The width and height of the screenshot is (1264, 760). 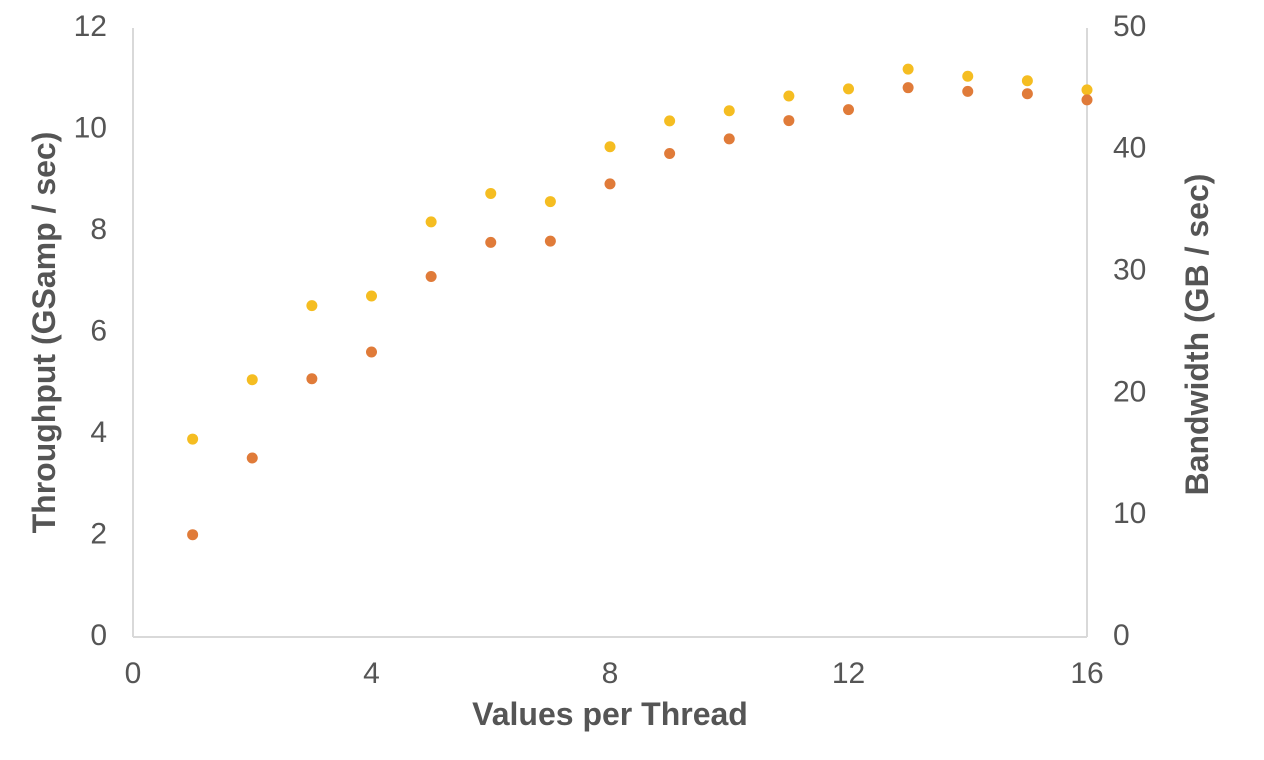 What do you see at coordinates (98, 635) in the screenshot?
I see `y-tick-label: 0` at bounding box center [98, 635].